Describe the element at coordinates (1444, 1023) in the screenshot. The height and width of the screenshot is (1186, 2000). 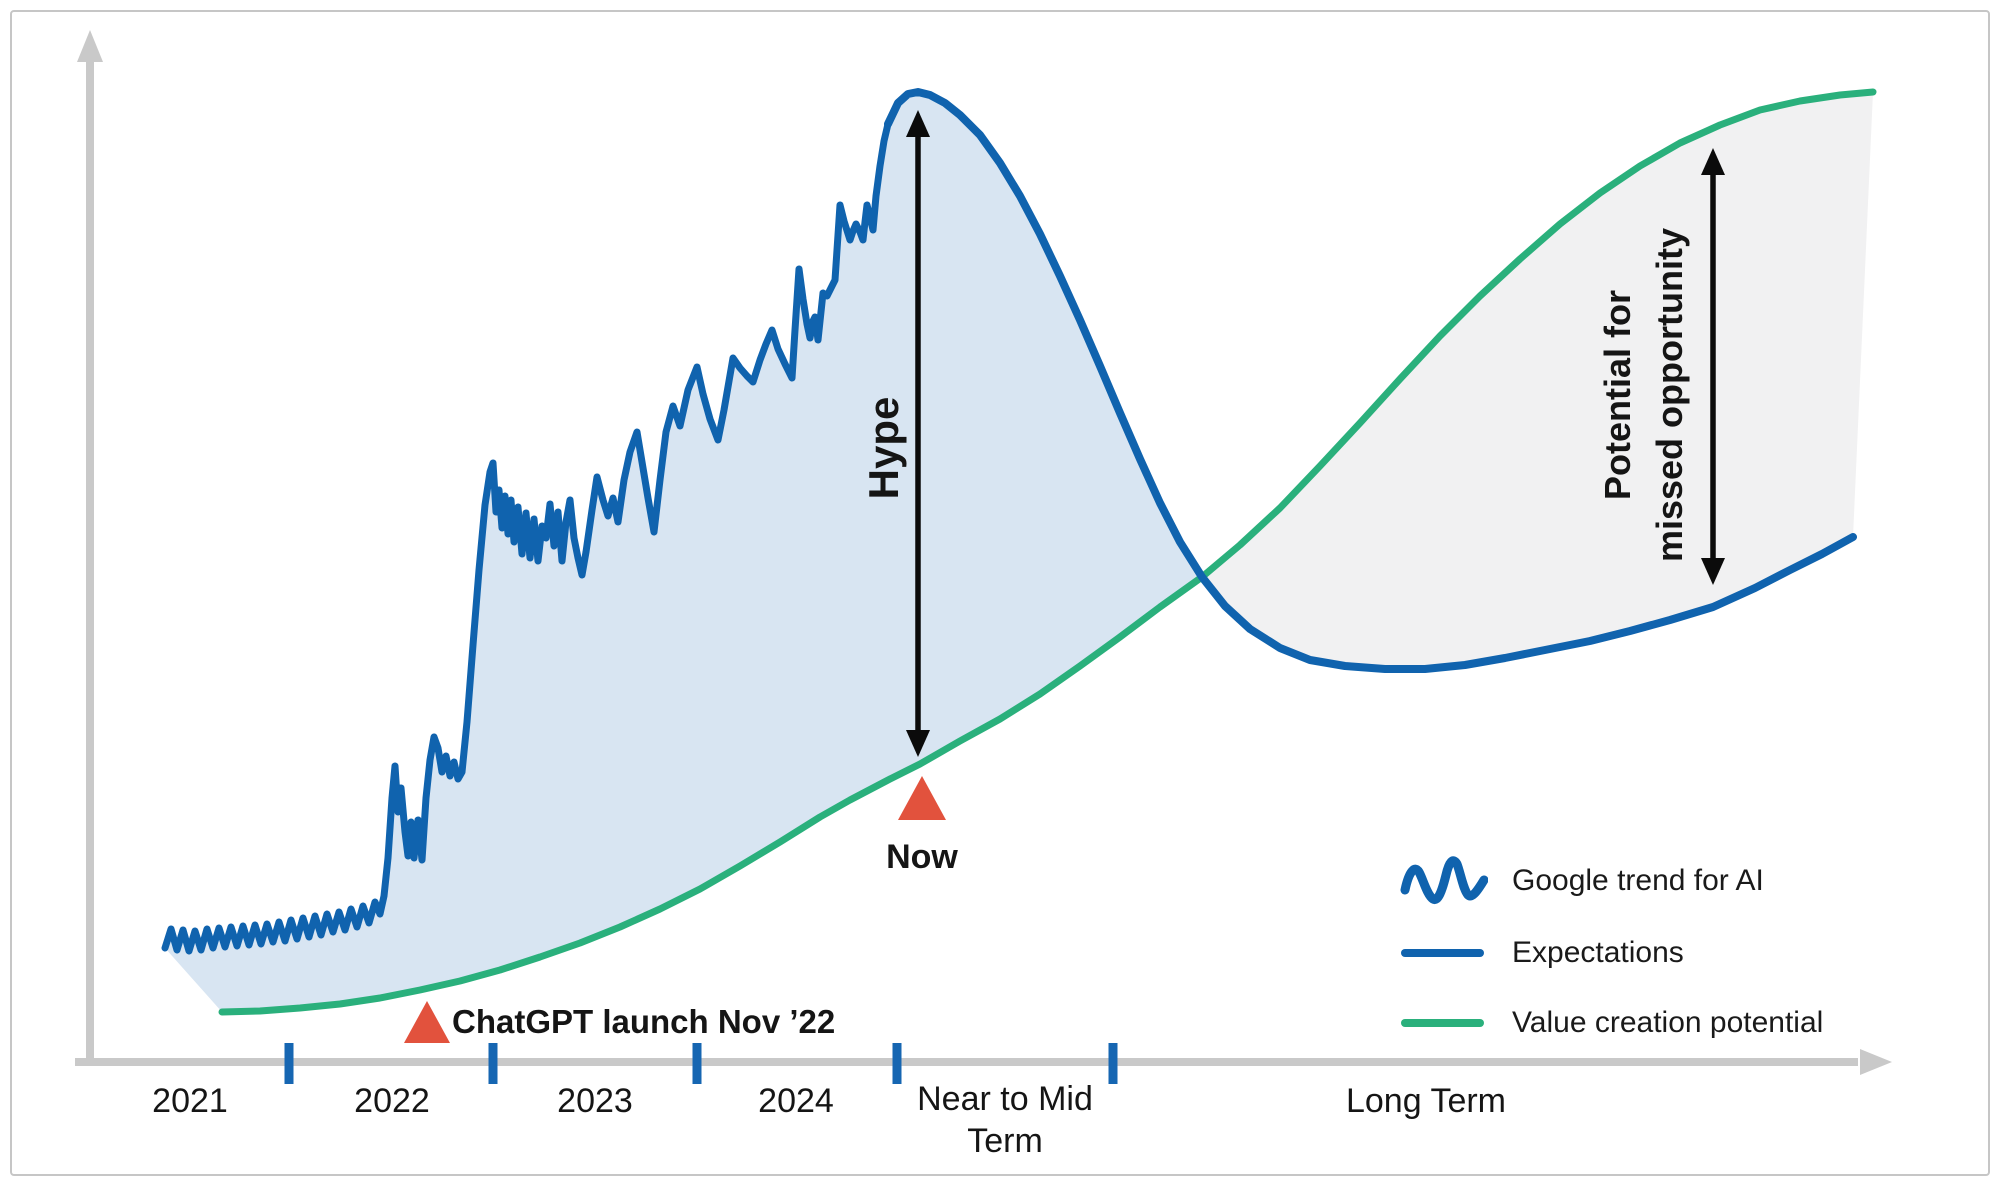
I see `green-line-icon` at that location.